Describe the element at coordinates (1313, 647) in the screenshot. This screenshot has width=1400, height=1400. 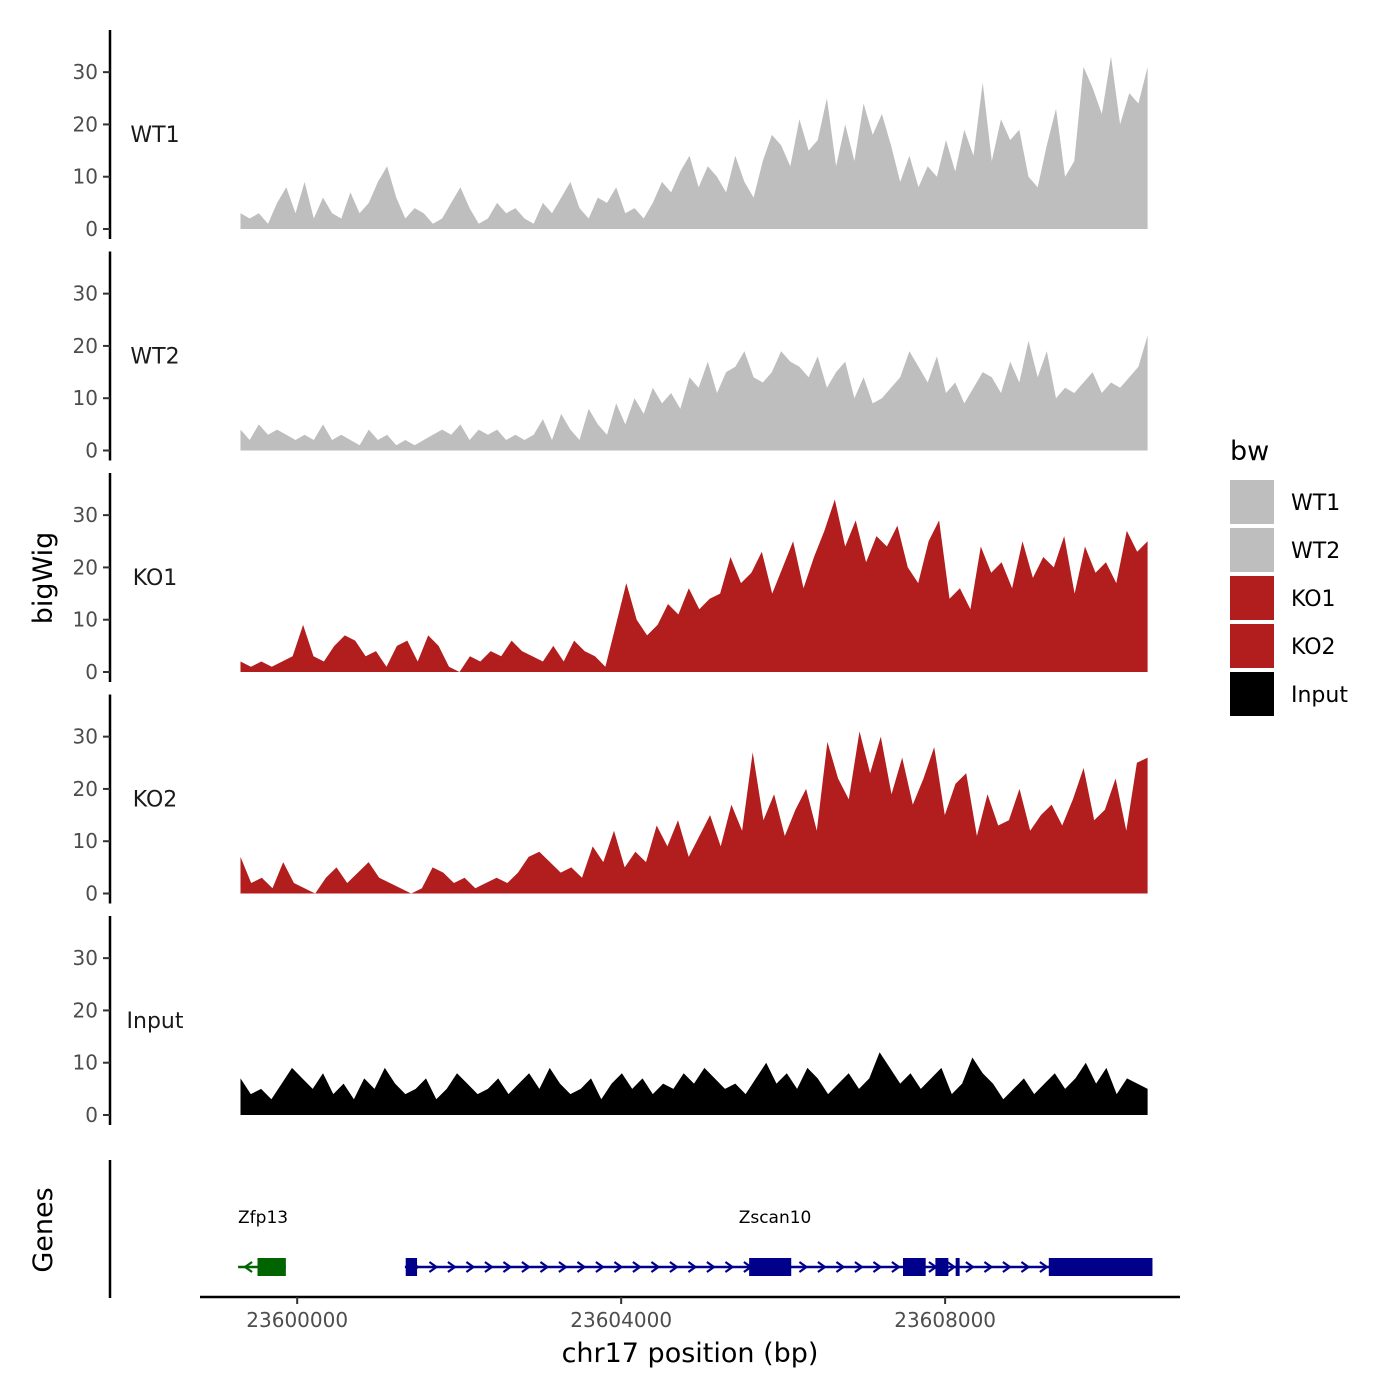
I see `legend-label-ko2: KO2` at that location.